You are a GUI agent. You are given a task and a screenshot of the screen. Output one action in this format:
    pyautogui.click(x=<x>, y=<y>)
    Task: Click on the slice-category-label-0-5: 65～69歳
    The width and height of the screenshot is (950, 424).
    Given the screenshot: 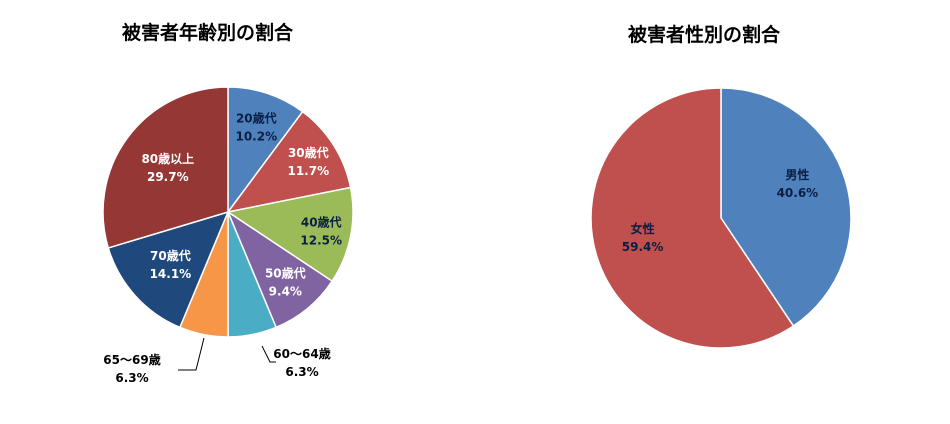 What is the action you would take?
    pyautogui.click(x=131, y=359)
    